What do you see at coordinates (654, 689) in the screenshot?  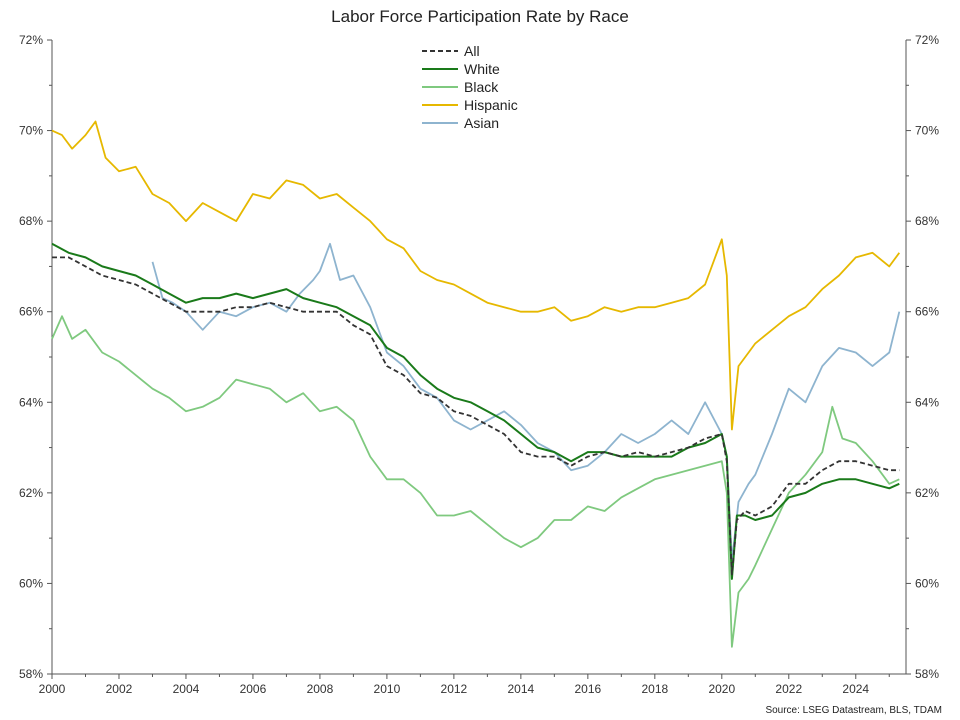 I see `x-tick-label: 2018` at bounding box center [654, 689].